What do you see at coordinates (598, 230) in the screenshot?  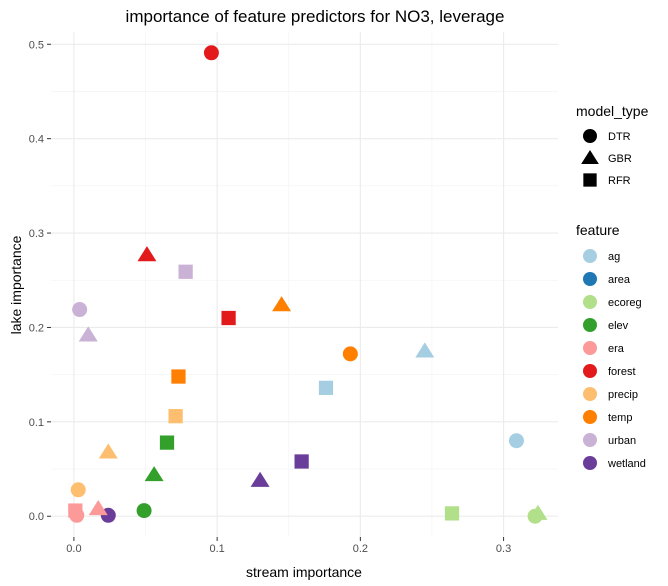 I see `legend-feature-title: feature` at bounding box center [598, 230].